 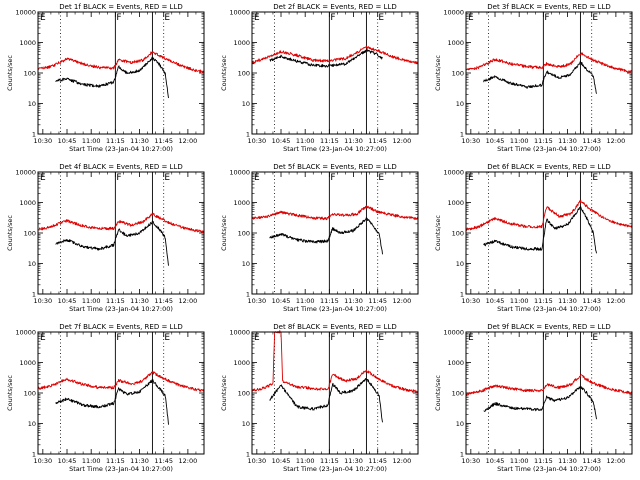 What do you see at coordinates (495, 461) in the screenshot?
I see `panel-9-xtick-label: 10:45` at bounding box center [495, 461].